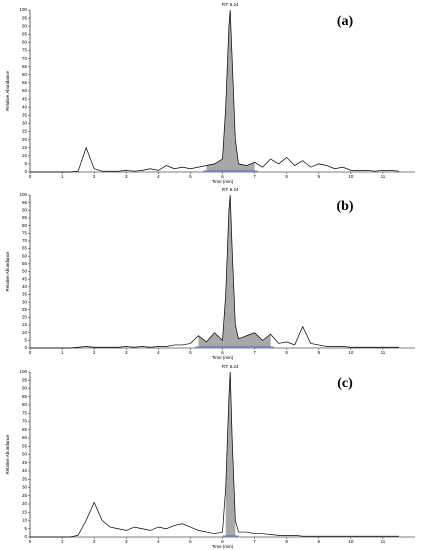 The image size is (424, 550). What do you see at coordinates (25, 294) in the screenshot?
I see `y-tick-label: 35` at bounding box center [25, 294].